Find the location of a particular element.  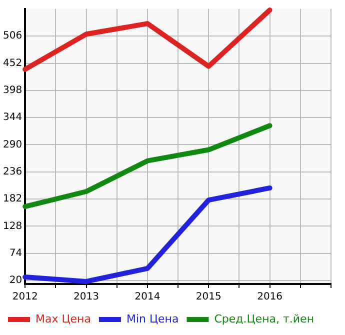

legend-label: Сред.Цена, т.йен is located at coordinates (264, 319).